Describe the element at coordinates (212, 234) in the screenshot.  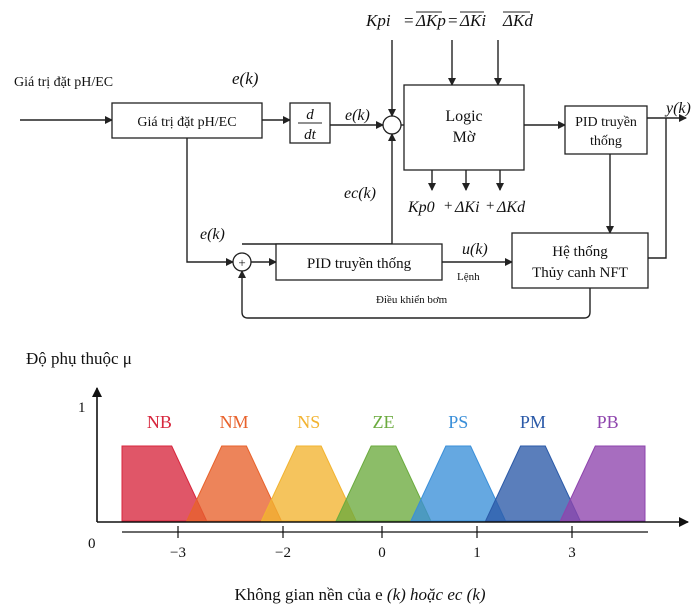
I see `ek-lower-label: e(k)` at that location.